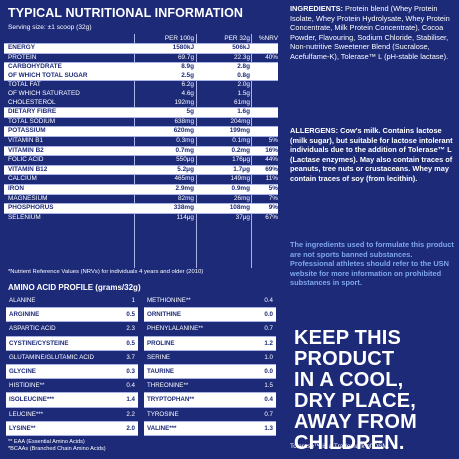 The image size is (459, 459). Describe the element at coordinates (44, 93) in the screenshot. I see `nutrient-name: OF WHICH SATURATED` at that location.